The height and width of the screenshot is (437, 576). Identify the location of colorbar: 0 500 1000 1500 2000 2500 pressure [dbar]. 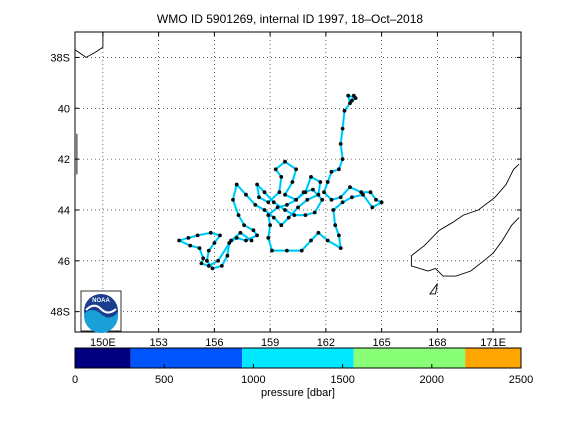
(302, 373).